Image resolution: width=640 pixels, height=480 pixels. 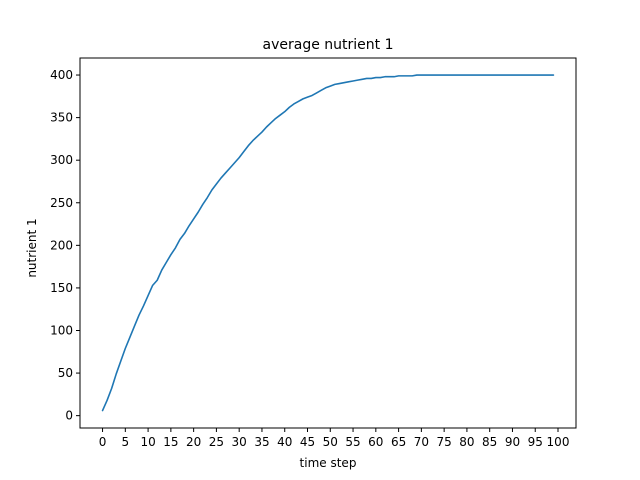 I want to click on x-tick-label: 5, so click(x=125, y=442).